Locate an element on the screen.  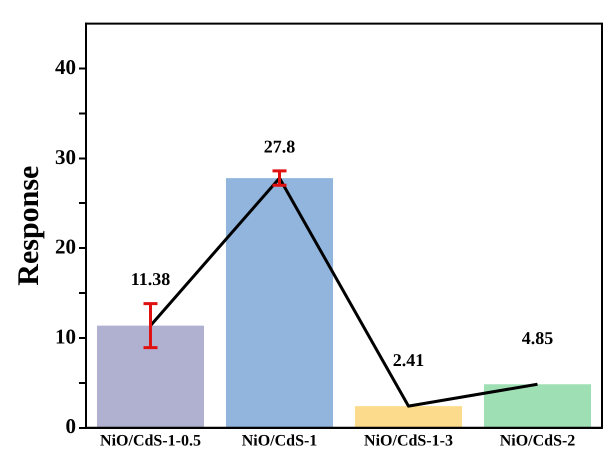
y-tick-label: 30 is located at coordinates (65, 156).